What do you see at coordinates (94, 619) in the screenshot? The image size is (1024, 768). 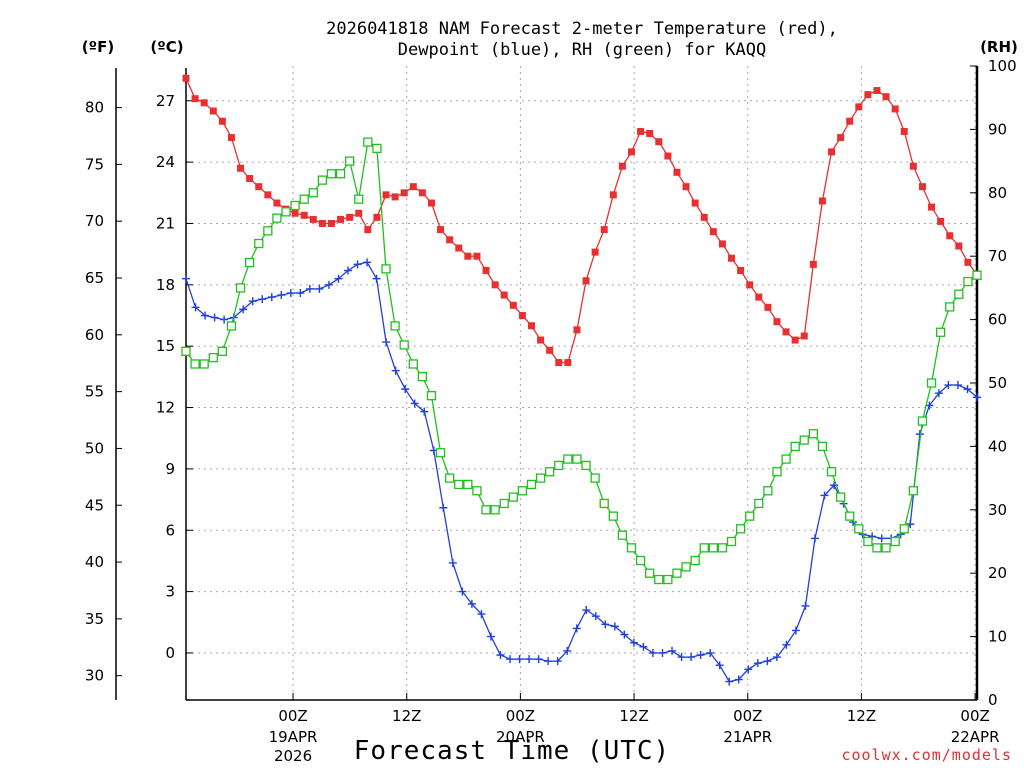 I see `fahrenheit-tick-label: 35` at bounding box center [94, 619].